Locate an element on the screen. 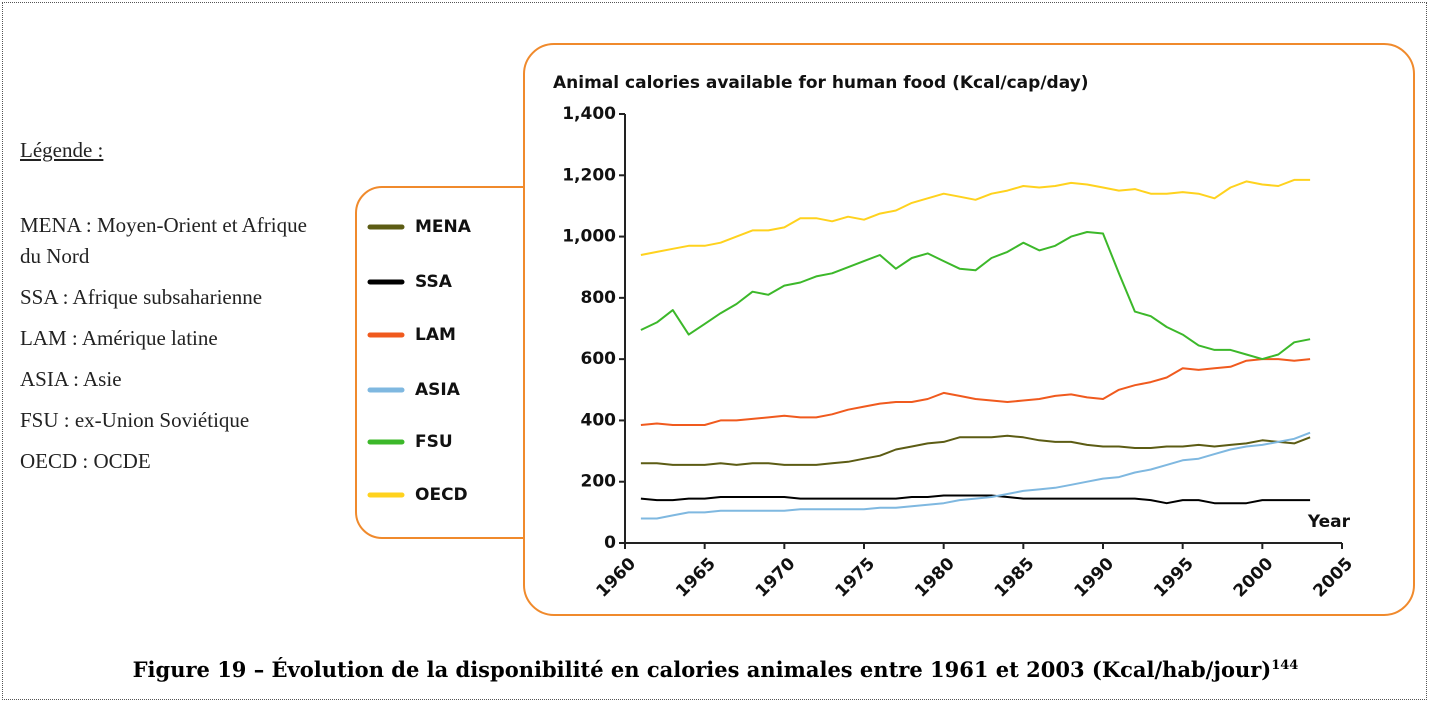 The height and width of the screenshot is (704, 1431). footnote: 144 is located at coordinates (1285, 665).